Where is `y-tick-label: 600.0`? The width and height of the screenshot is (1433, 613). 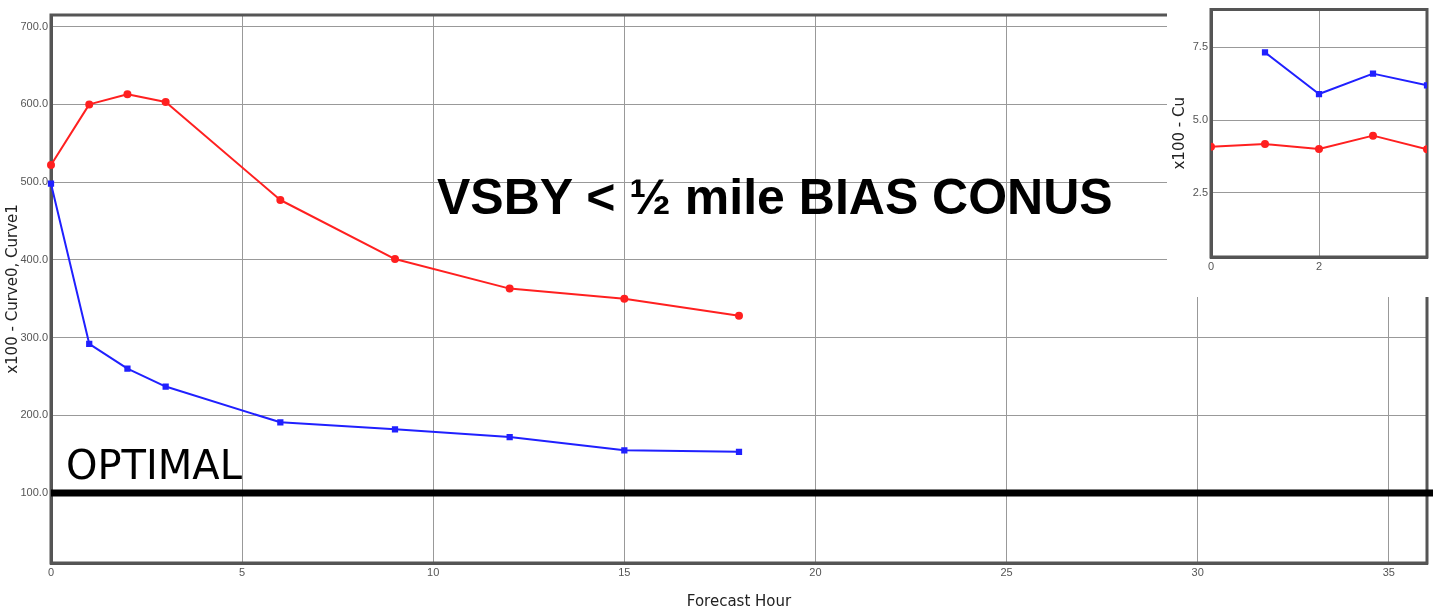 y-tick-label: 600.0 is located at coordinates (34, 103).